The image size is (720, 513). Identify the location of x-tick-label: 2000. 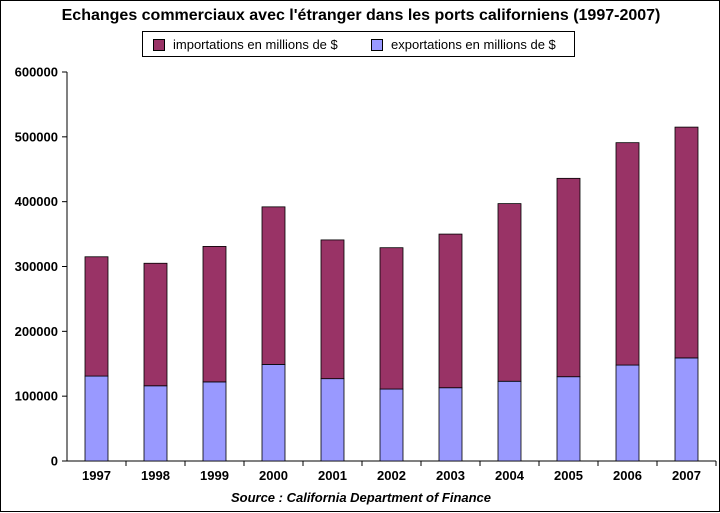
(273, 475).